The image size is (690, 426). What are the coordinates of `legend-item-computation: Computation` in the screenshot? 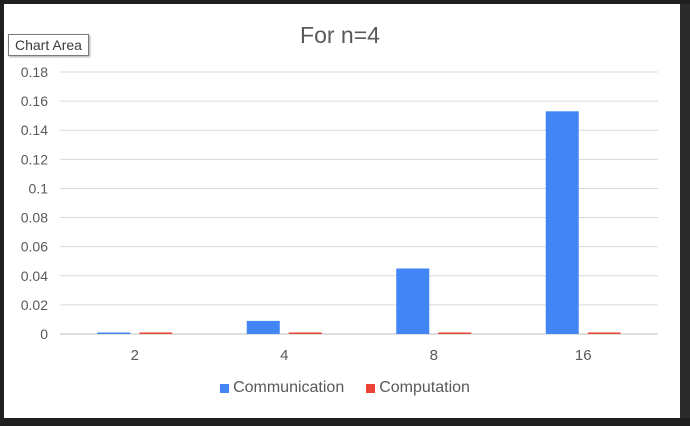 It's located at (418, 388).